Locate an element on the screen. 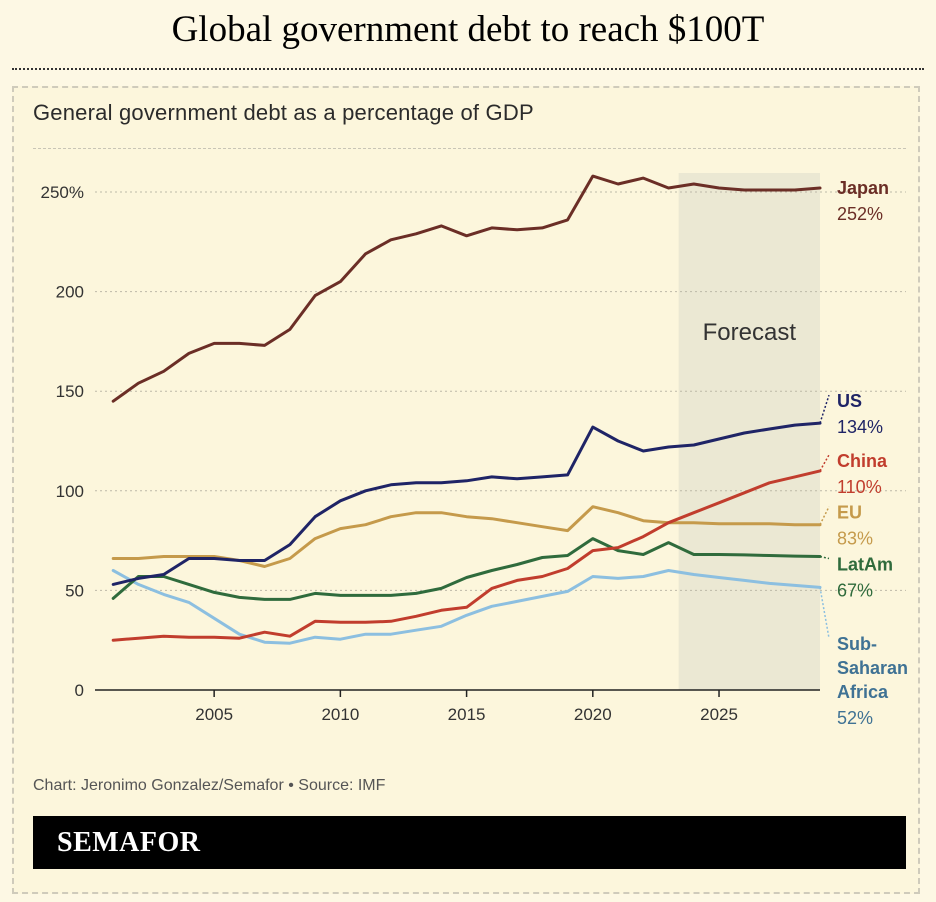  x-tick-label: 2020 is located at coordinates (593, 714).